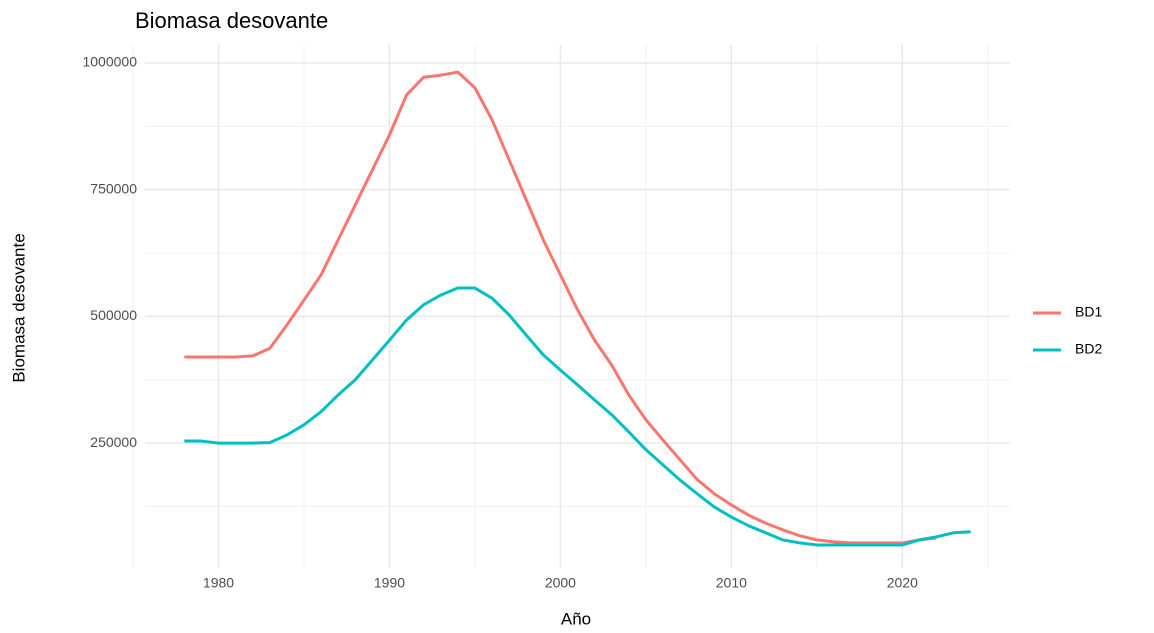  What do you see at coordinates (731, 583) in the screenshot?
I see `x-tick-label: 2010` at bounding box center [731, 583].